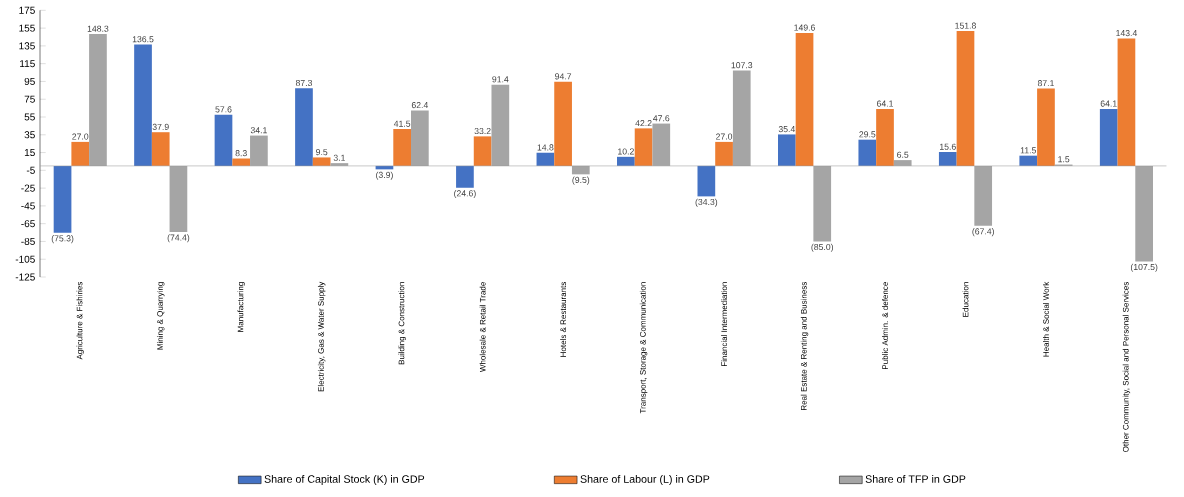 This screenshot has width=1184, height=497. Describe the element at coordinates (29, 153) in the screenshot. I see `y-tick-label: 15` at that location.